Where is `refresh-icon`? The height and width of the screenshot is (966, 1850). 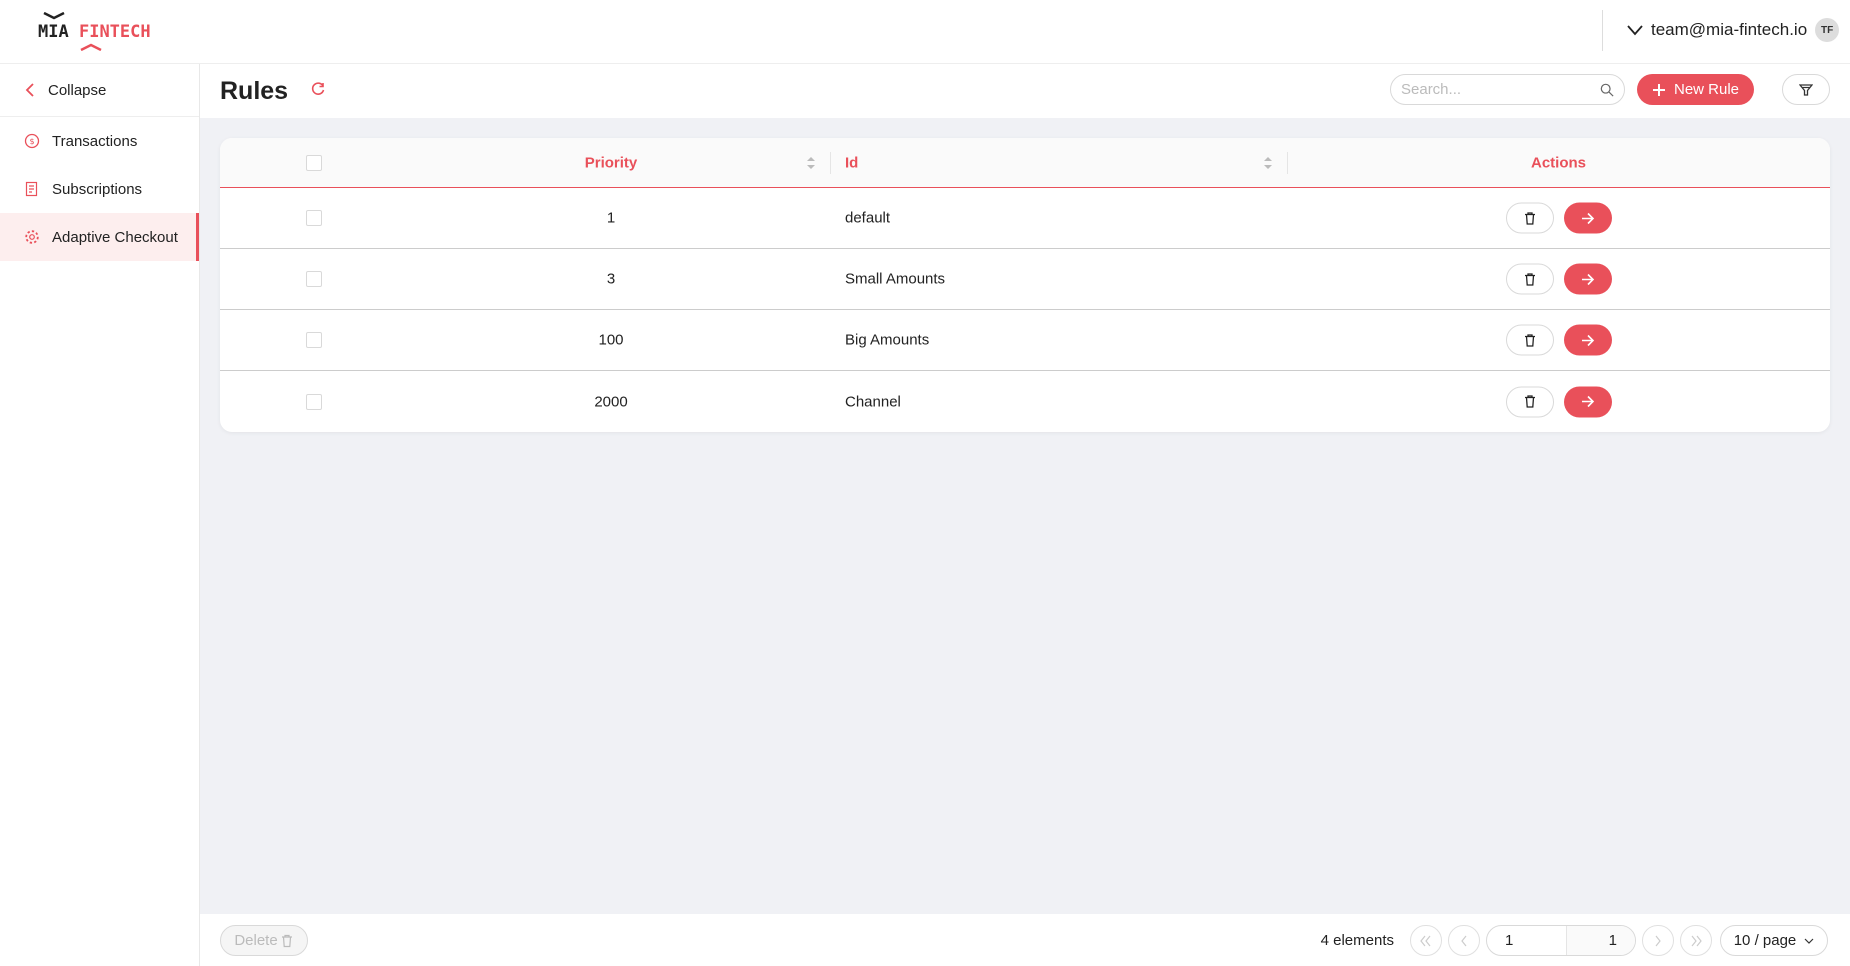 refresh-icon is located at coordinates (318, 89).